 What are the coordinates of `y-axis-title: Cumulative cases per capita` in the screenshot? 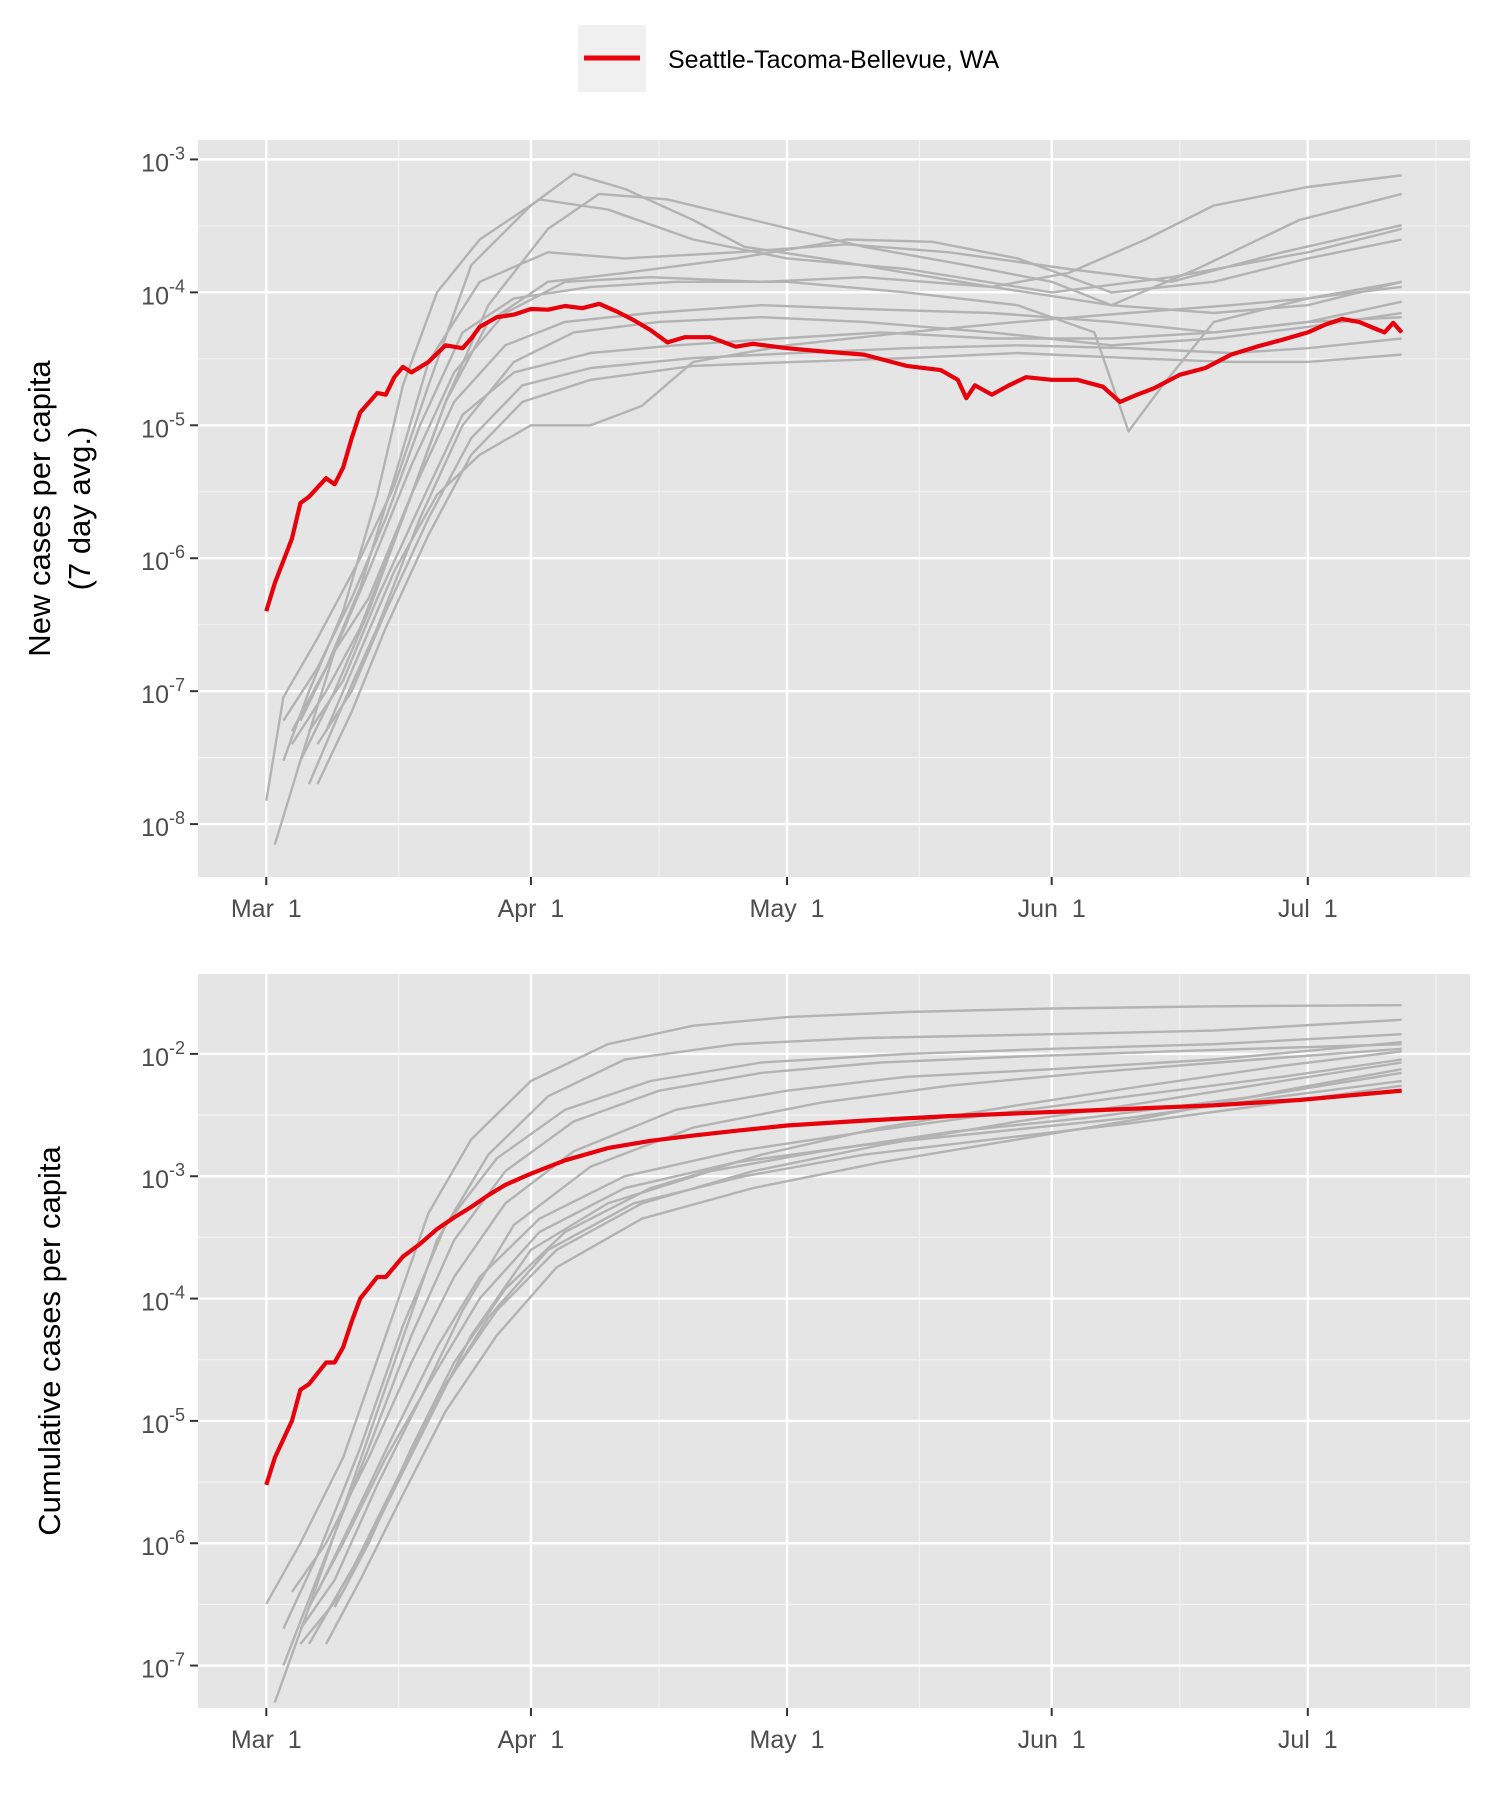 It's located at (49, 1341).